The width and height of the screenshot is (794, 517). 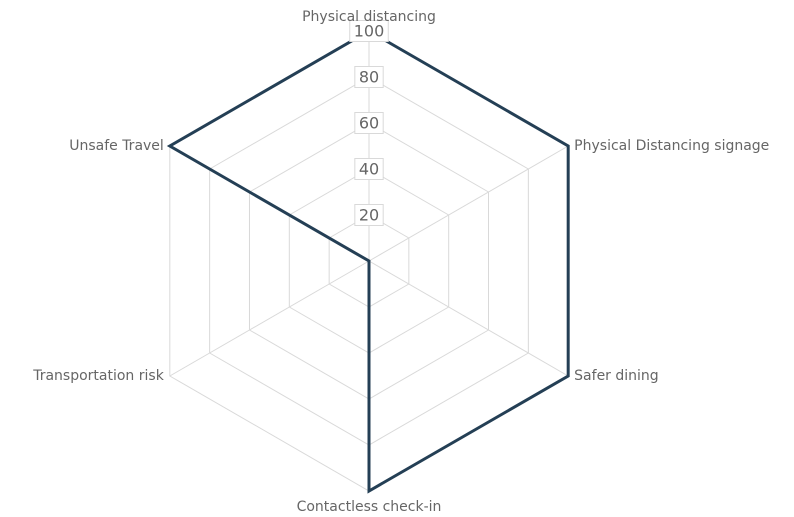 I want to click on tick-label-group: 60, so click(x=369, y=123).